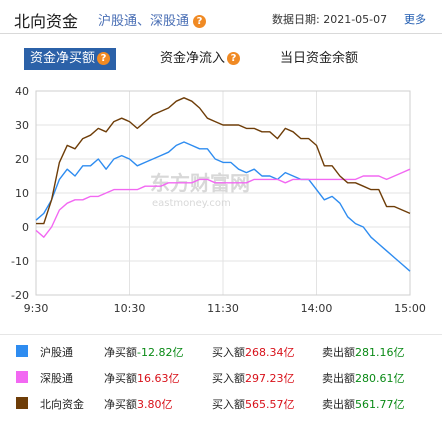 The height and width of the screenshot is (429, 442). I want to click on tab-net-buy: 资金净买额?, so click(70, 59).